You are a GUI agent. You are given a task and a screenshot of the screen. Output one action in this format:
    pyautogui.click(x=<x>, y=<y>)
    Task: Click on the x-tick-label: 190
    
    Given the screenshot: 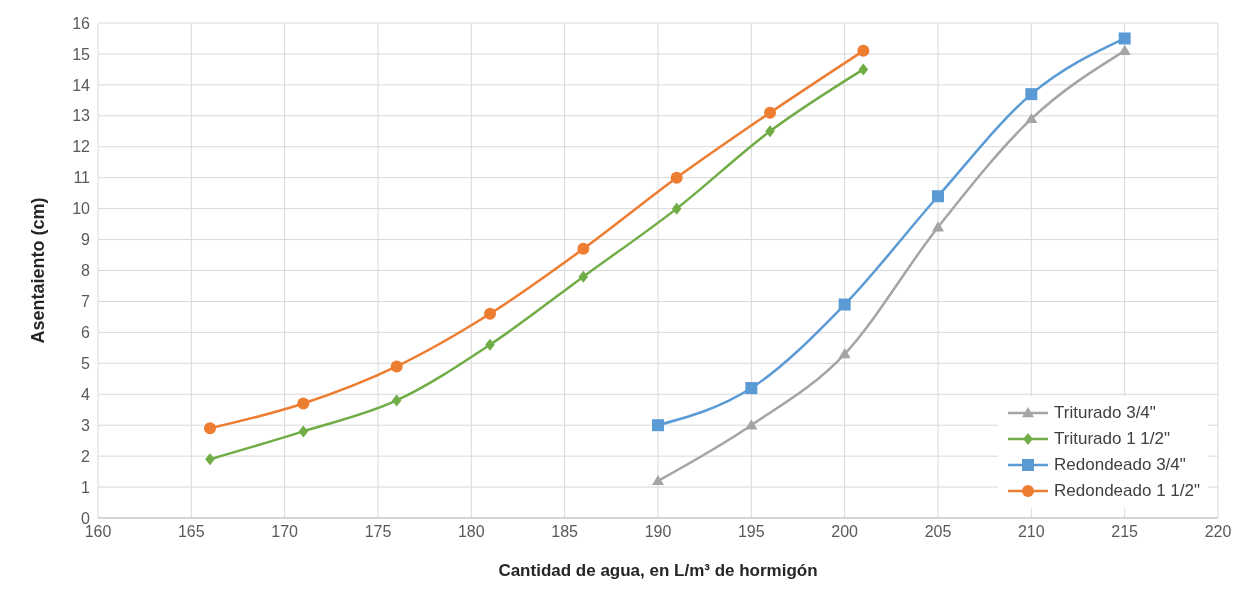 What is the action you would take?
    pyautogui.click(x=658, y=532)
    